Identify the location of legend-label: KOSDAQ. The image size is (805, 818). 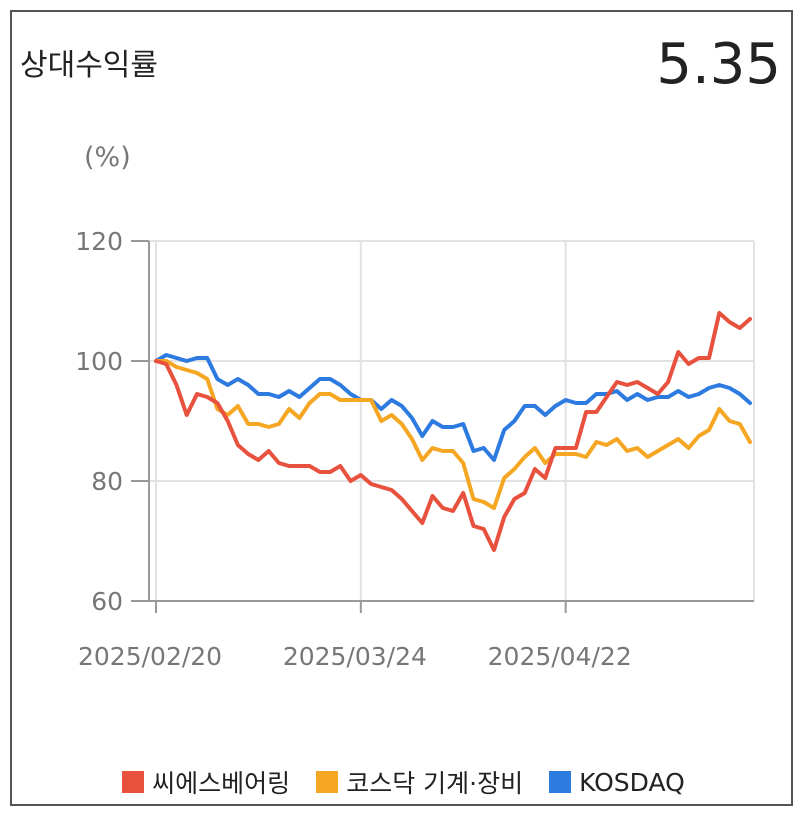
(632, 782).